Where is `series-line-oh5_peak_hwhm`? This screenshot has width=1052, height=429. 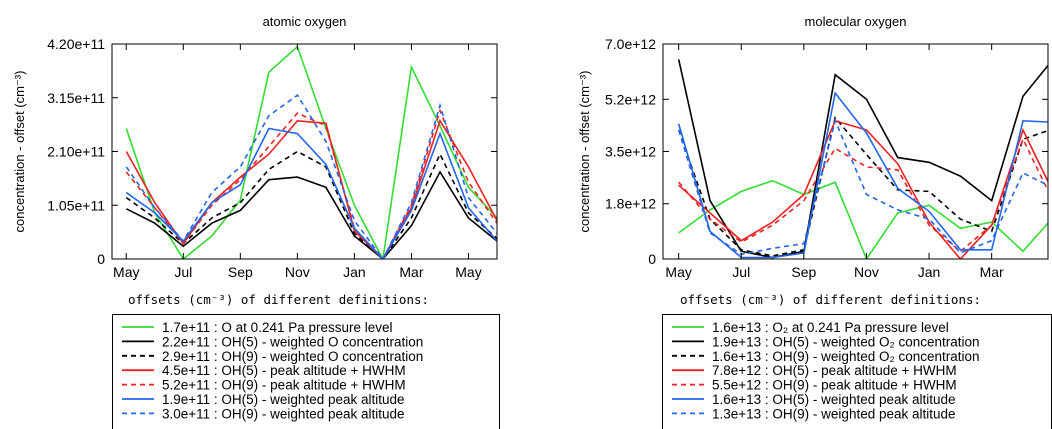
series-line-oh5_peak_hwhm is located at coordinates (863, 189).